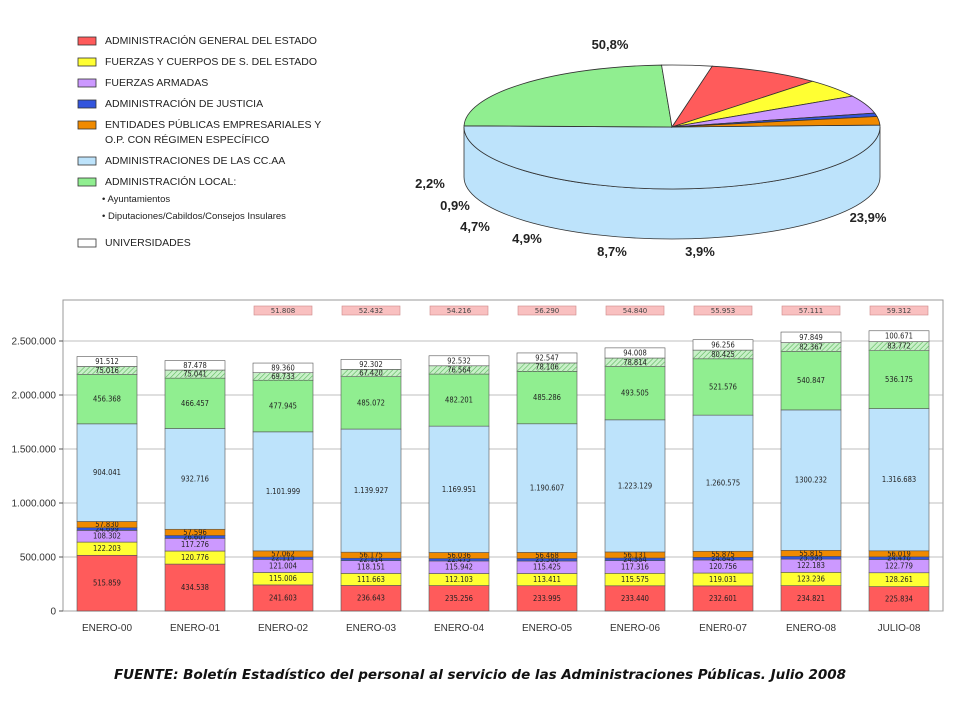 The height and width of the screenshot is (720, 960). Describe the element at coordinates (195, 161) in the screenshot. I see `legend-label-ccaa: ADMINISTRACIONES DE LAS CC.AA` at that location.